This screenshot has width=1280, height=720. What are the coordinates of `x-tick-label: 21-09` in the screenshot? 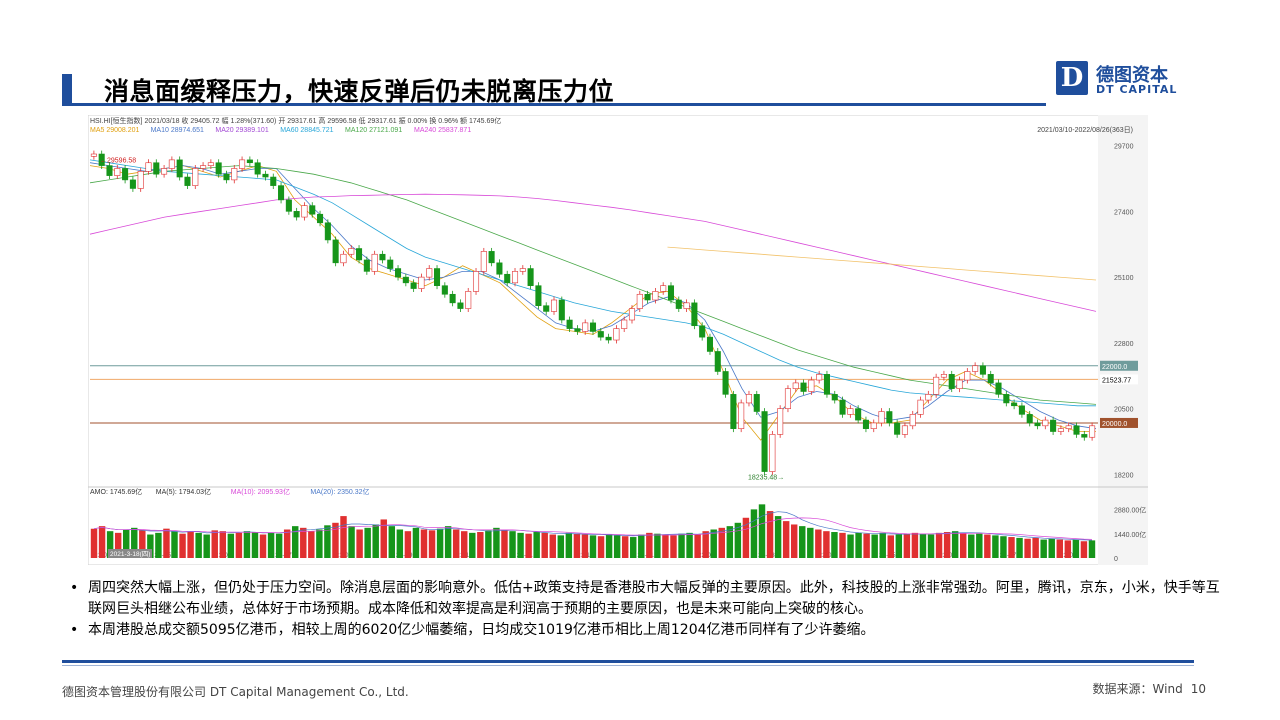 It's located at (404, 555).